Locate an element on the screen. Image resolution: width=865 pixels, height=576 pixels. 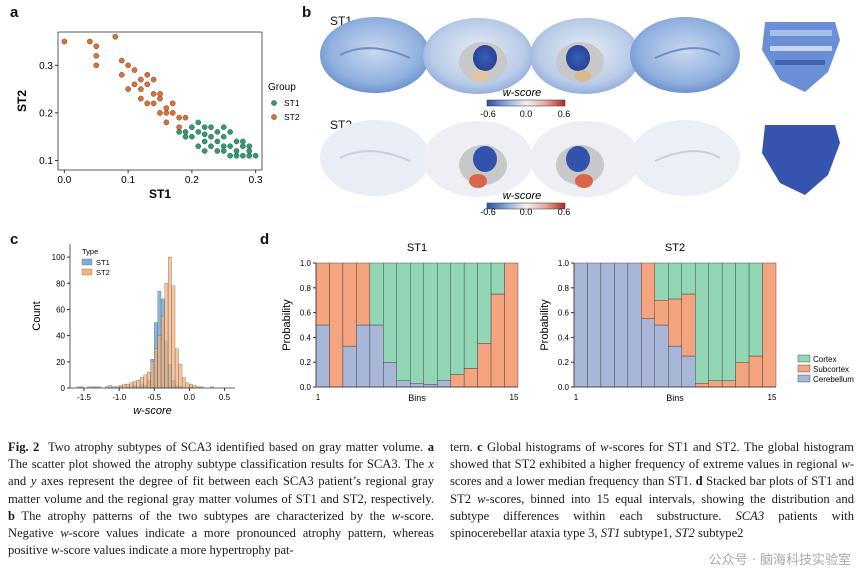
stack-ytick-label: 0.2 is located at coordinates (564, 362).